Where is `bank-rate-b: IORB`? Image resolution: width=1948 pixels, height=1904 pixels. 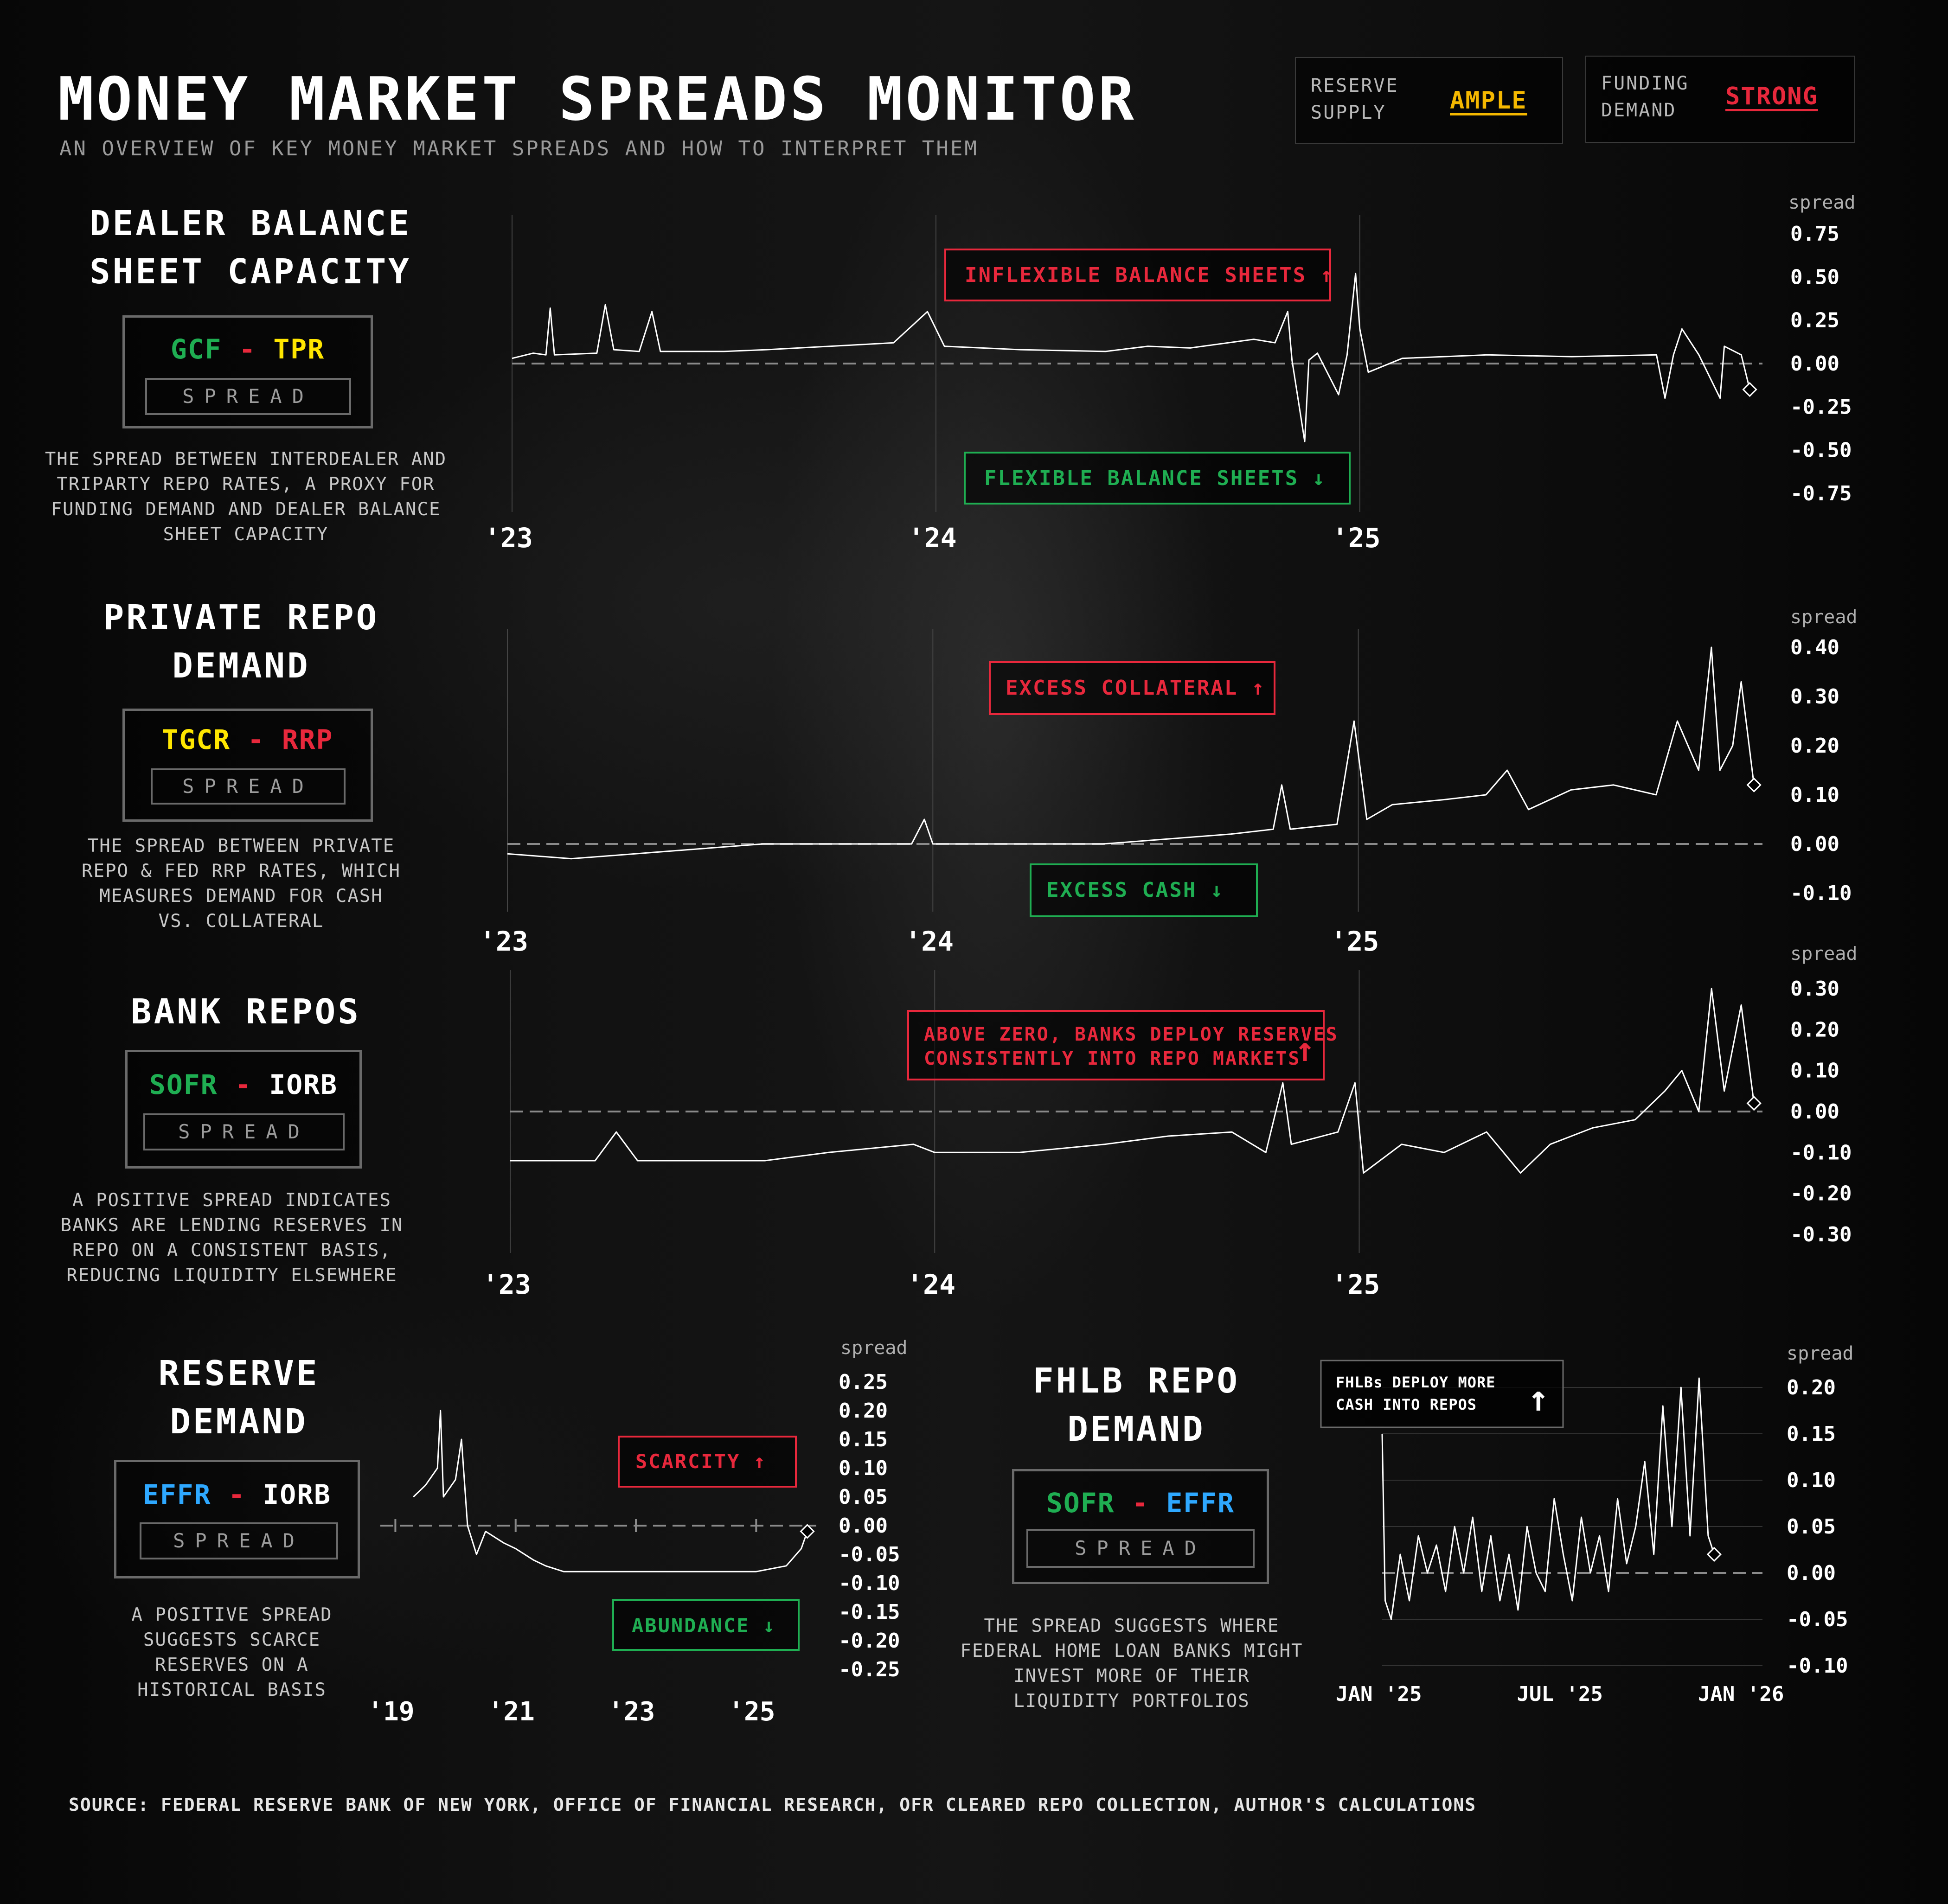
bank-rate-b: IORB is located at coordinates (303, 1084).